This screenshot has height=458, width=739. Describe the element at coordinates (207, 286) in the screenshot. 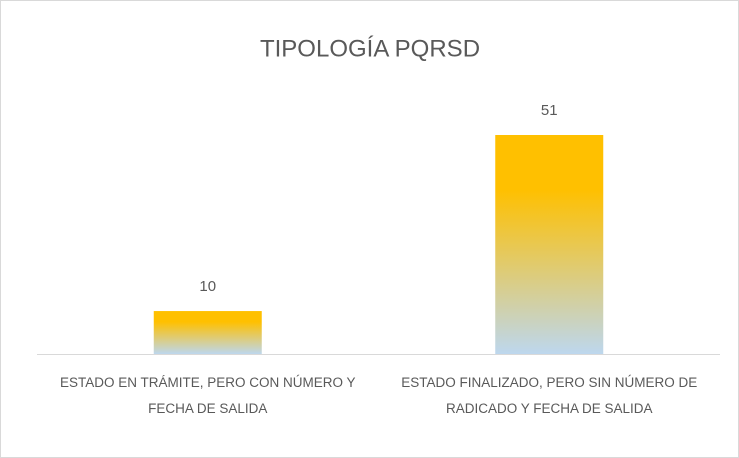

I see `data-label: 10` at that location.